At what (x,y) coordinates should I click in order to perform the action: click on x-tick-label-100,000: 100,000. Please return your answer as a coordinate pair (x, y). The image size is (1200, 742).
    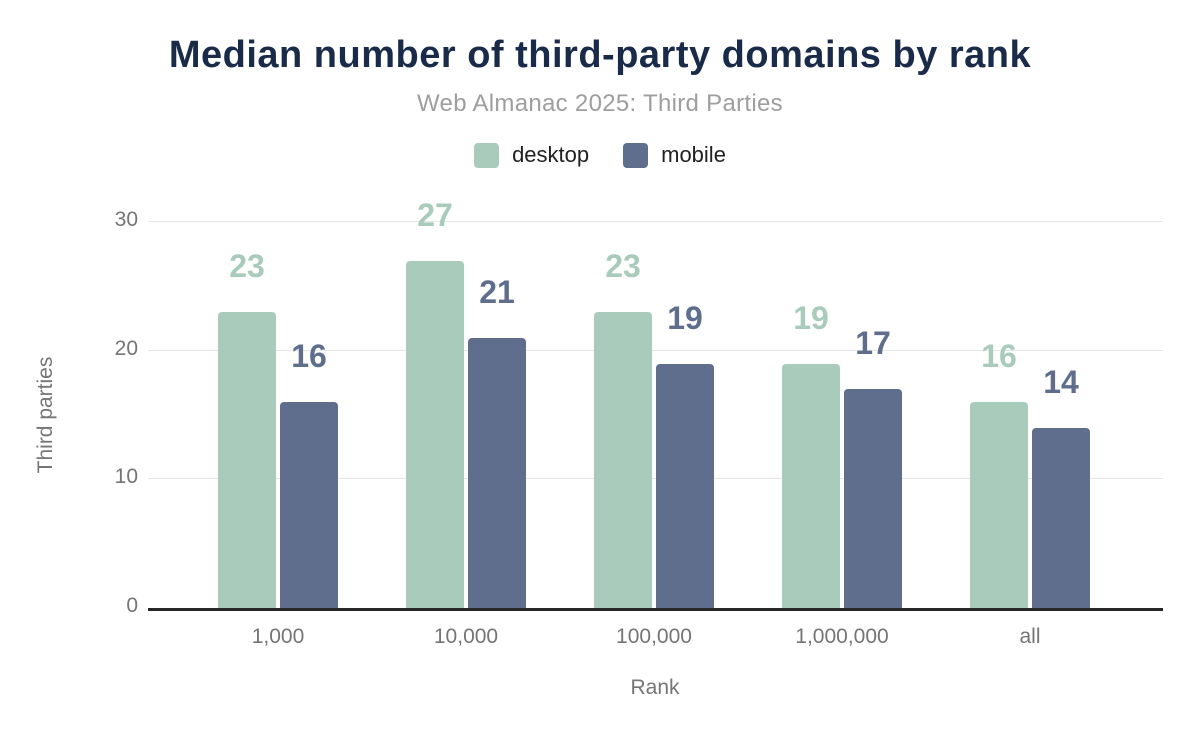
    Looking at the image, I should click on (654, 636).